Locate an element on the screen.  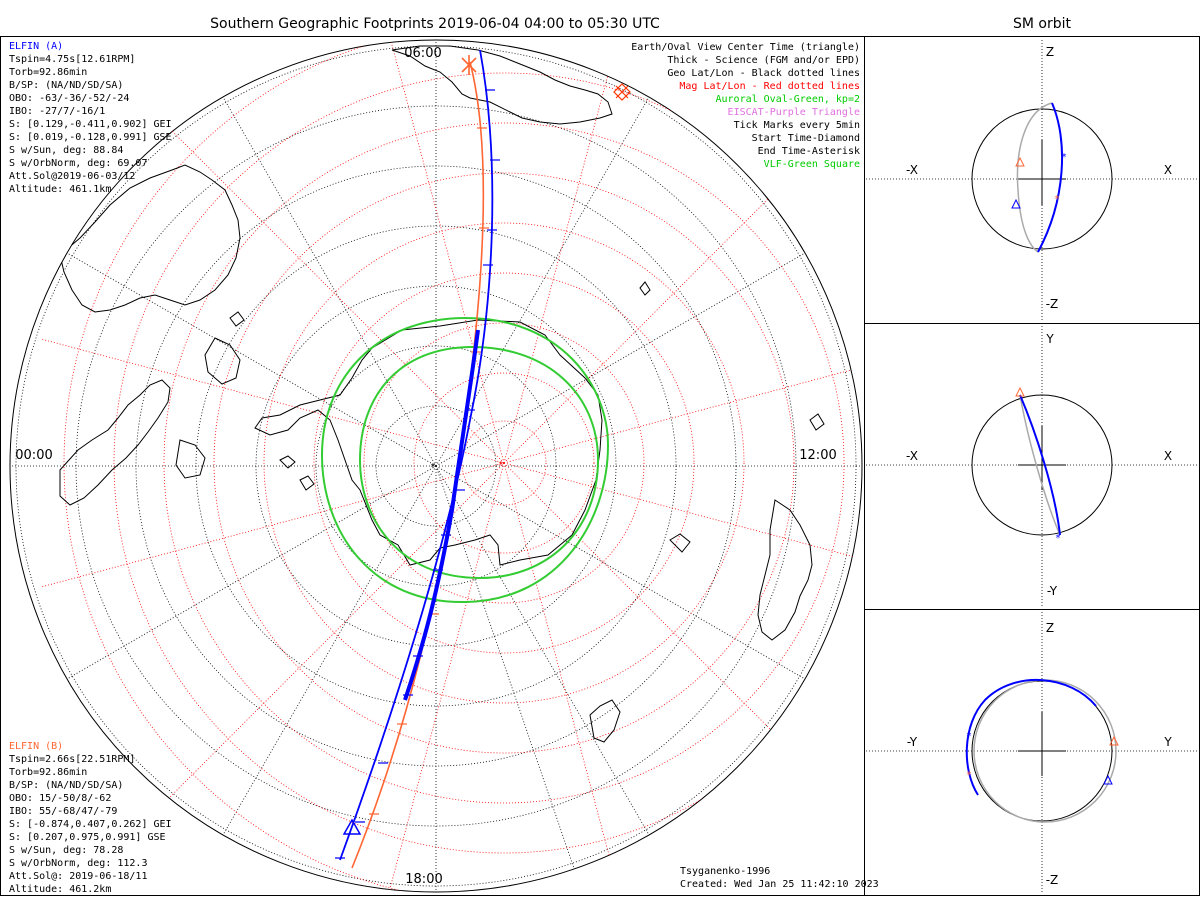
elfin-a-tick-marks is located at coordinates (417, 474).